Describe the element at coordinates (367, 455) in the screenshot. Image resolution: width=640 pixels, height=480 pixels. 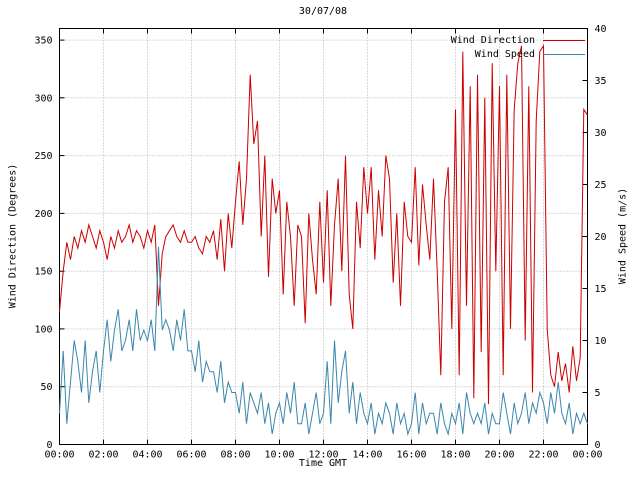
I see `x-tick-label: 14:00` at that location.